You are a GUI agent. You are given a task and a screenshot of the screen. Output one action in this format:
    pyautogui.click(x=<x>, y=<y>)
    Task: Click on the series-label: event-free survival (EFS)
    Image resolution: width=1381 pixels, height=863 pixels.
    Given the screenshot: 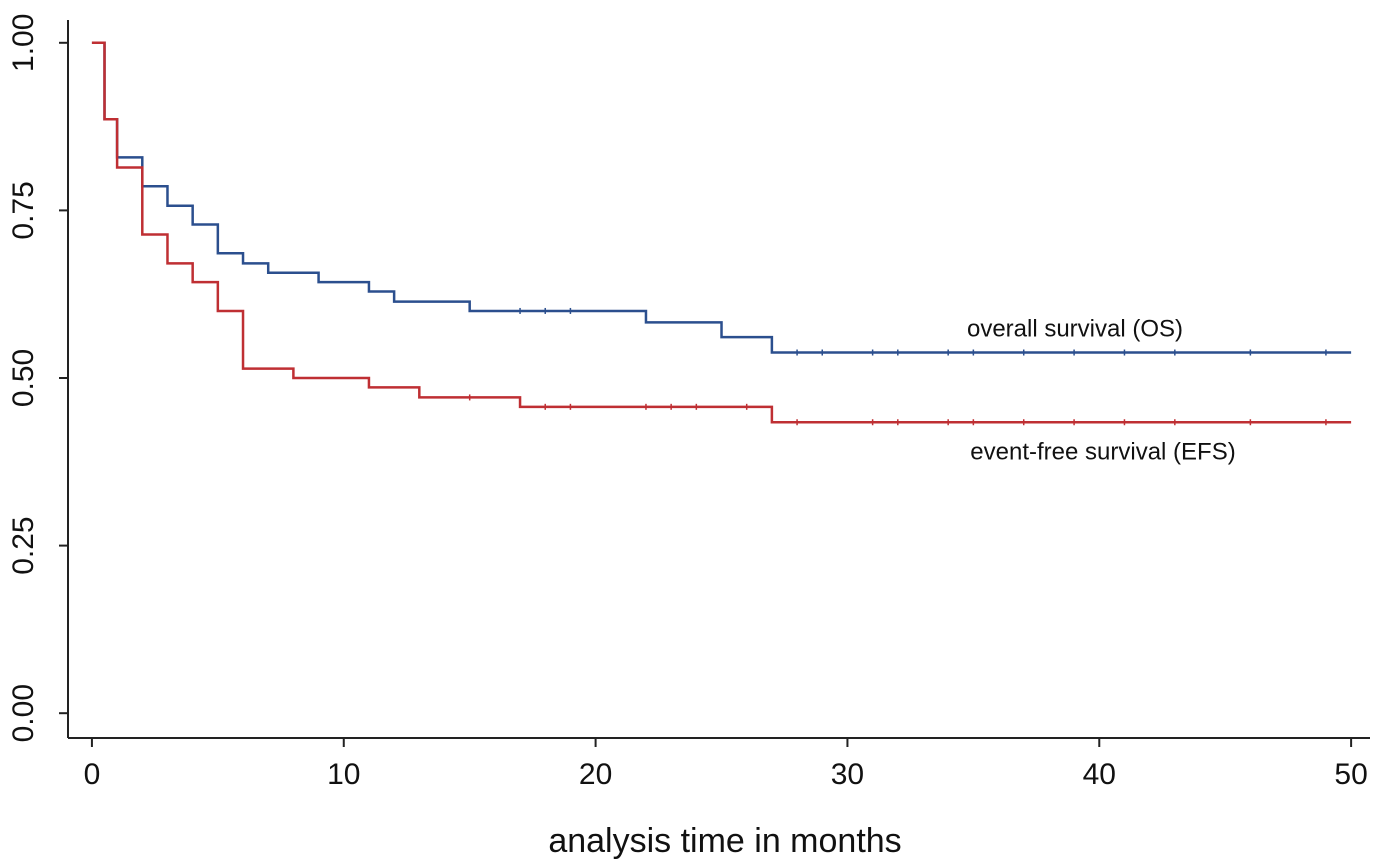 What is the action you would take?
    pyautogui.click(x=1102, y=451)
    